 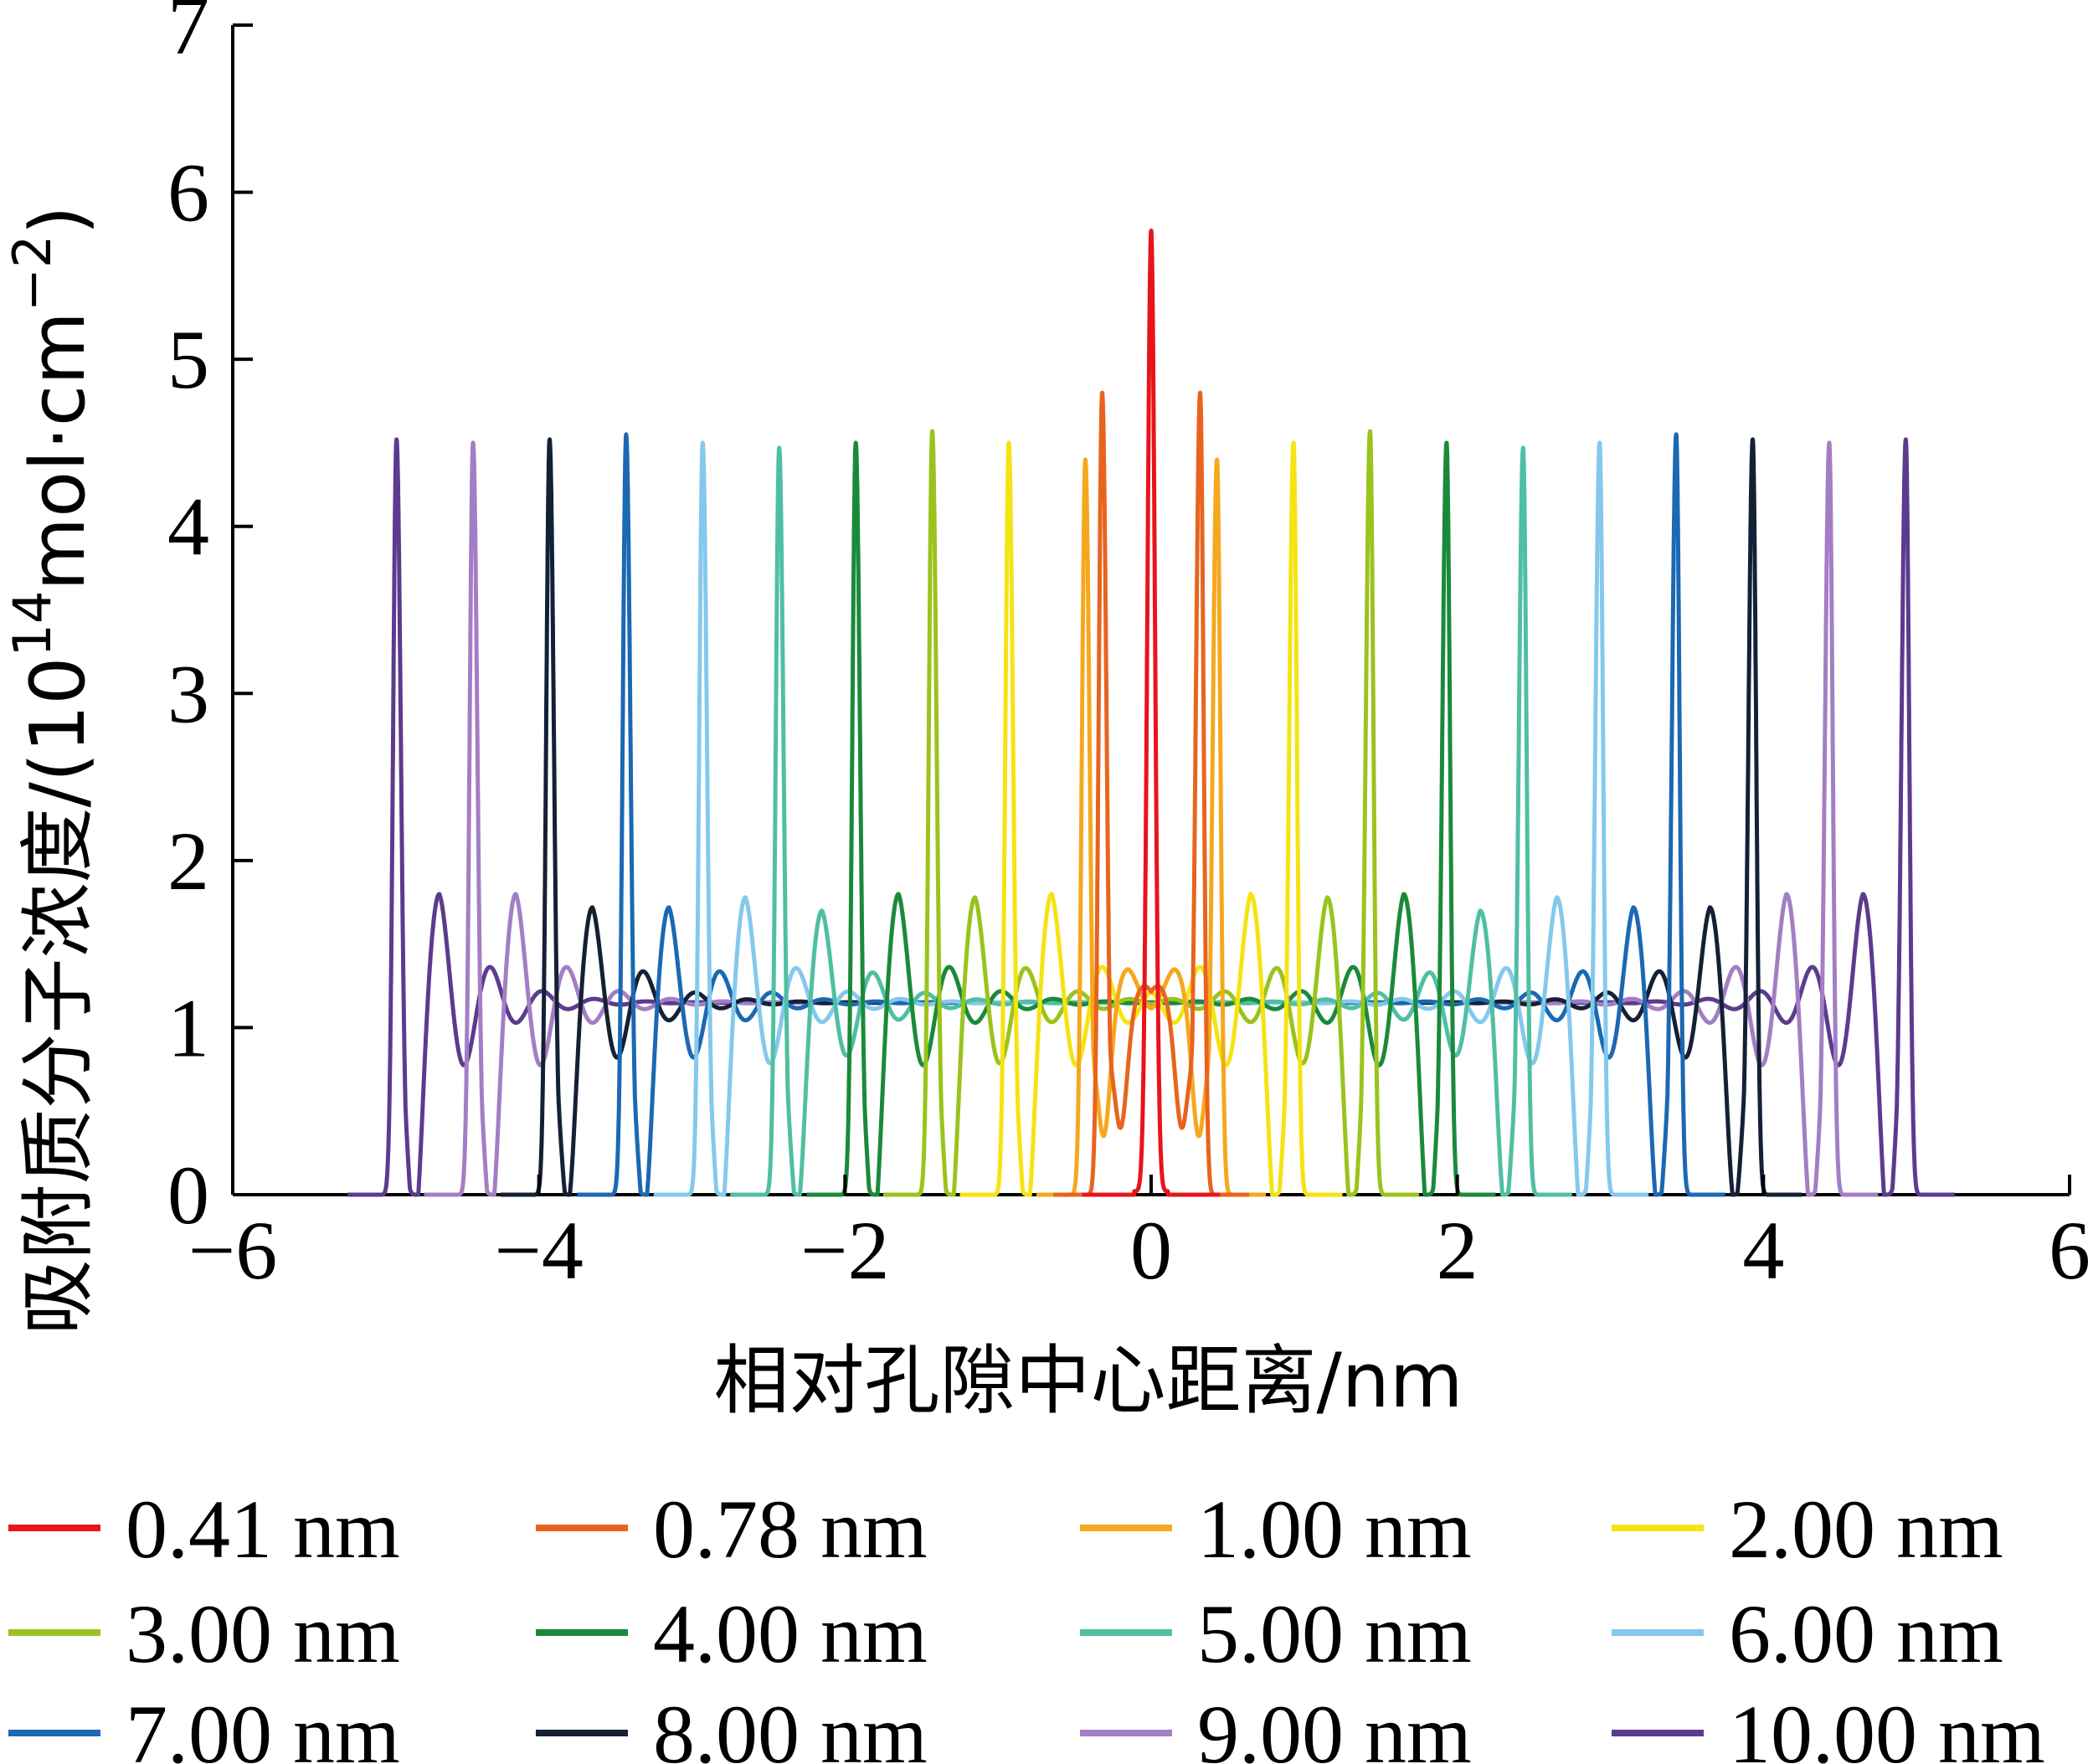 I want to click on x-tick-label: 0, so click(x=1151, y=1250).